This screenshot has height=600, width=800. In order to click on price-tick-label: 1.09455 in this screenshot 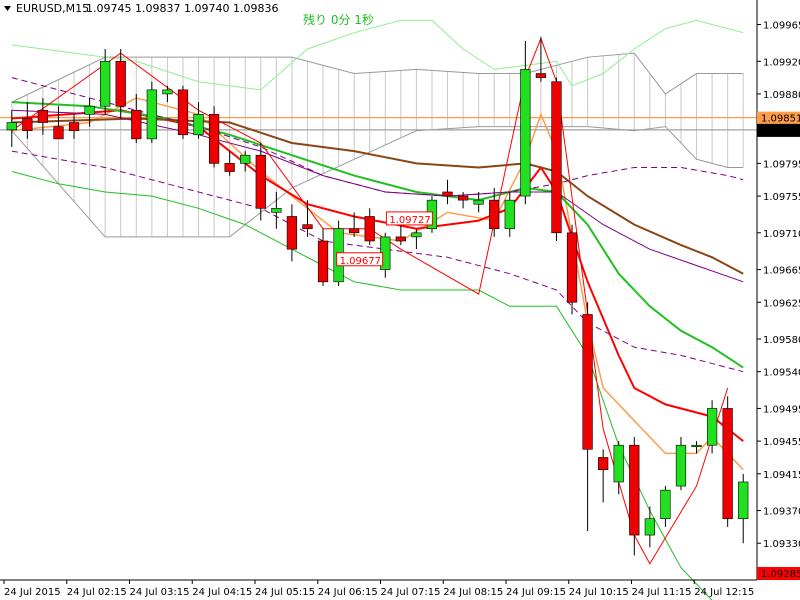, I will do `click(781, 442)`.